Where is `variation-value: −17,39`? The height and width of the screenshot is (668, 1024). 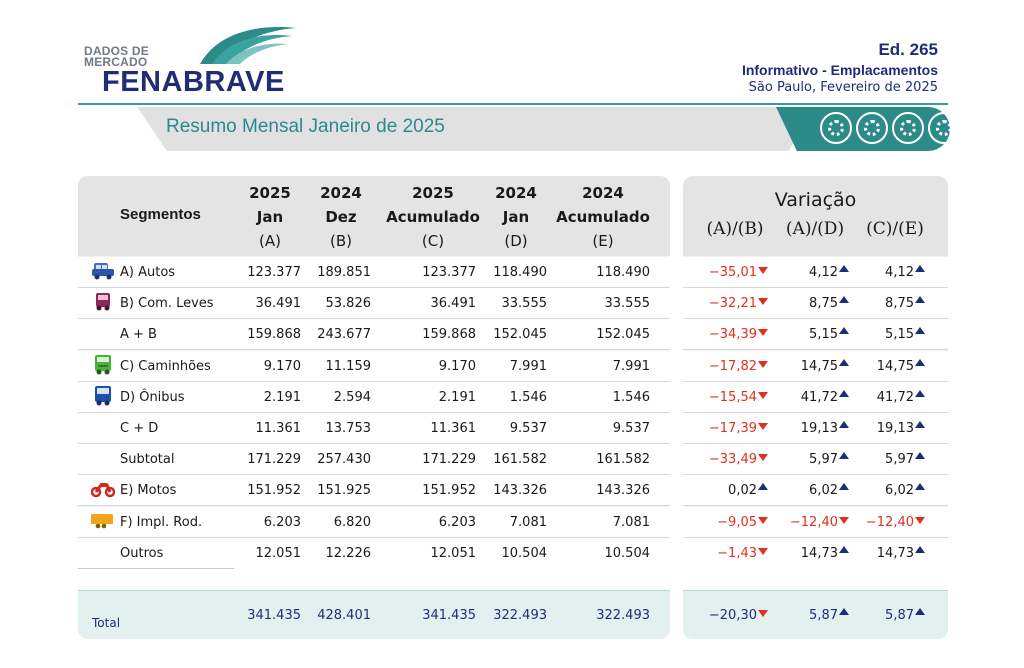 variation-value: −17,39 is located at coordinates (728, 428).